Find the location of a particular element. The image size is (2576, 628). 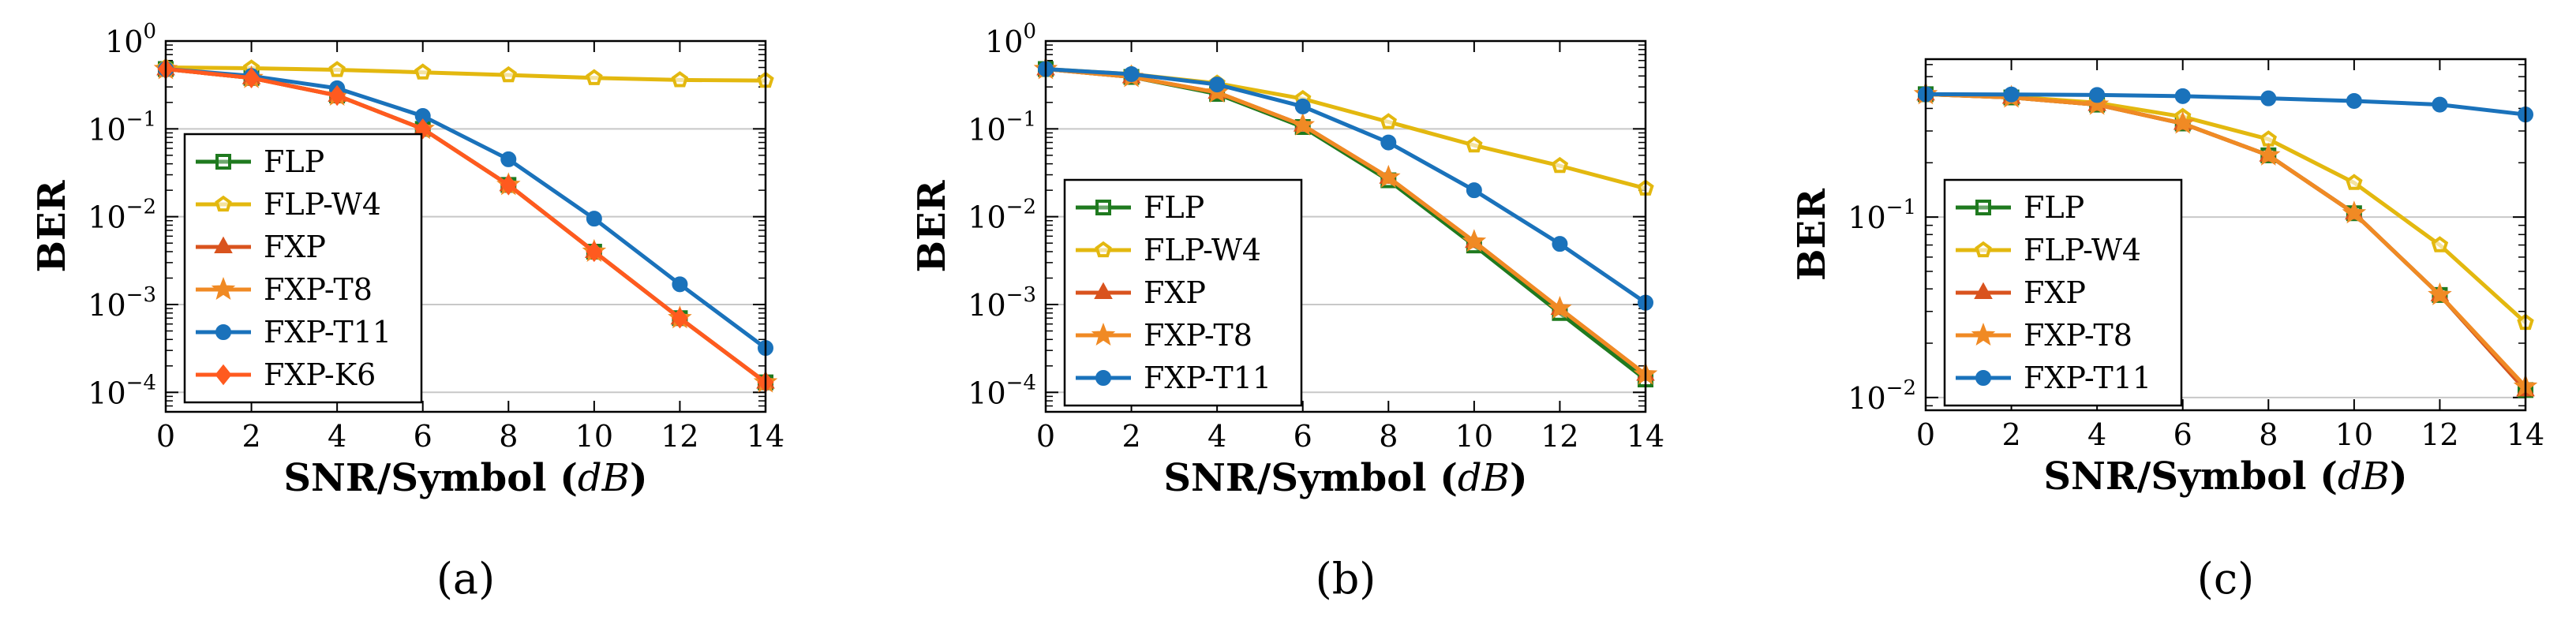

series-line-fxp-k6 is located at coordinates (466, 225).